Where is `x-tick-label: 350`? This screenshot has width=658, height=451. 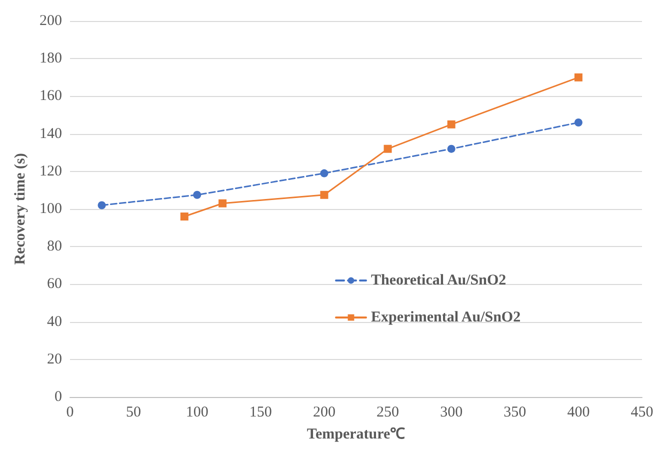 x-tick-label: 350 is located at coordinates (515, 412).